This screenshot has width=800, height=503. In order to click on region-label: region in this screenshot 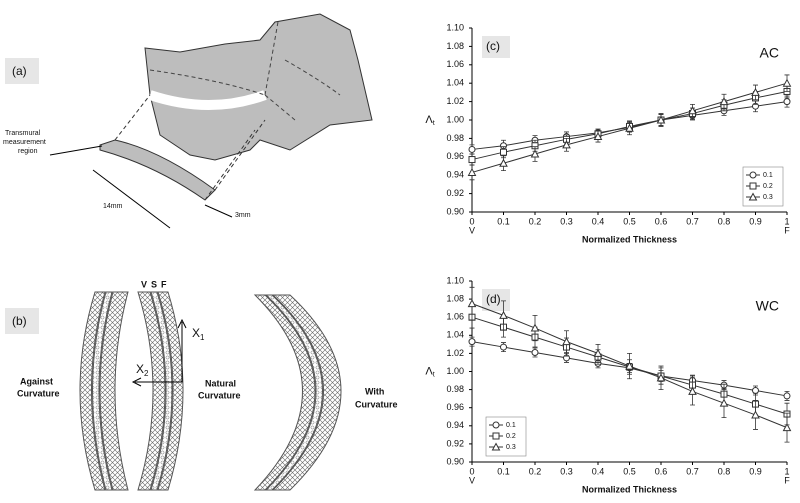, I will do `click(28, 151)`.